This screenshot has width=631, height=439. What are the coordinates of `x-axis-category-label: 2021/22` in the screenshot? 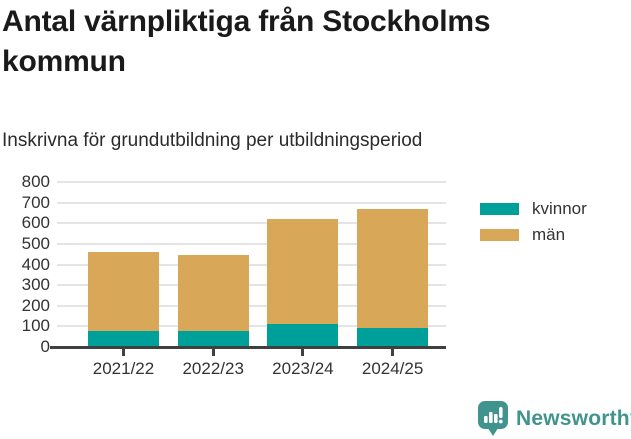 It's located at (123, 368).